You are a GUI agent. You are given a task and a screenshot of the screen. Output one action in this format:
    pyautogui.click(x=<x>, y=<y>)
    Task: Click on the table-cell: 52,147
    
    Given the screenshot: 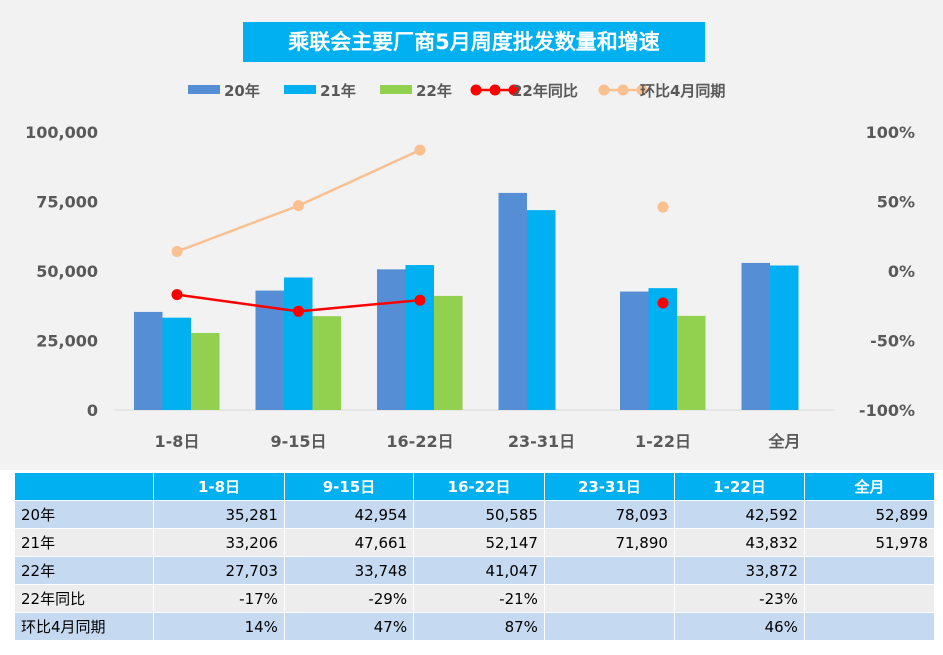 What is the action you would take?
    pyautogui.click(x=479, y=542)
    